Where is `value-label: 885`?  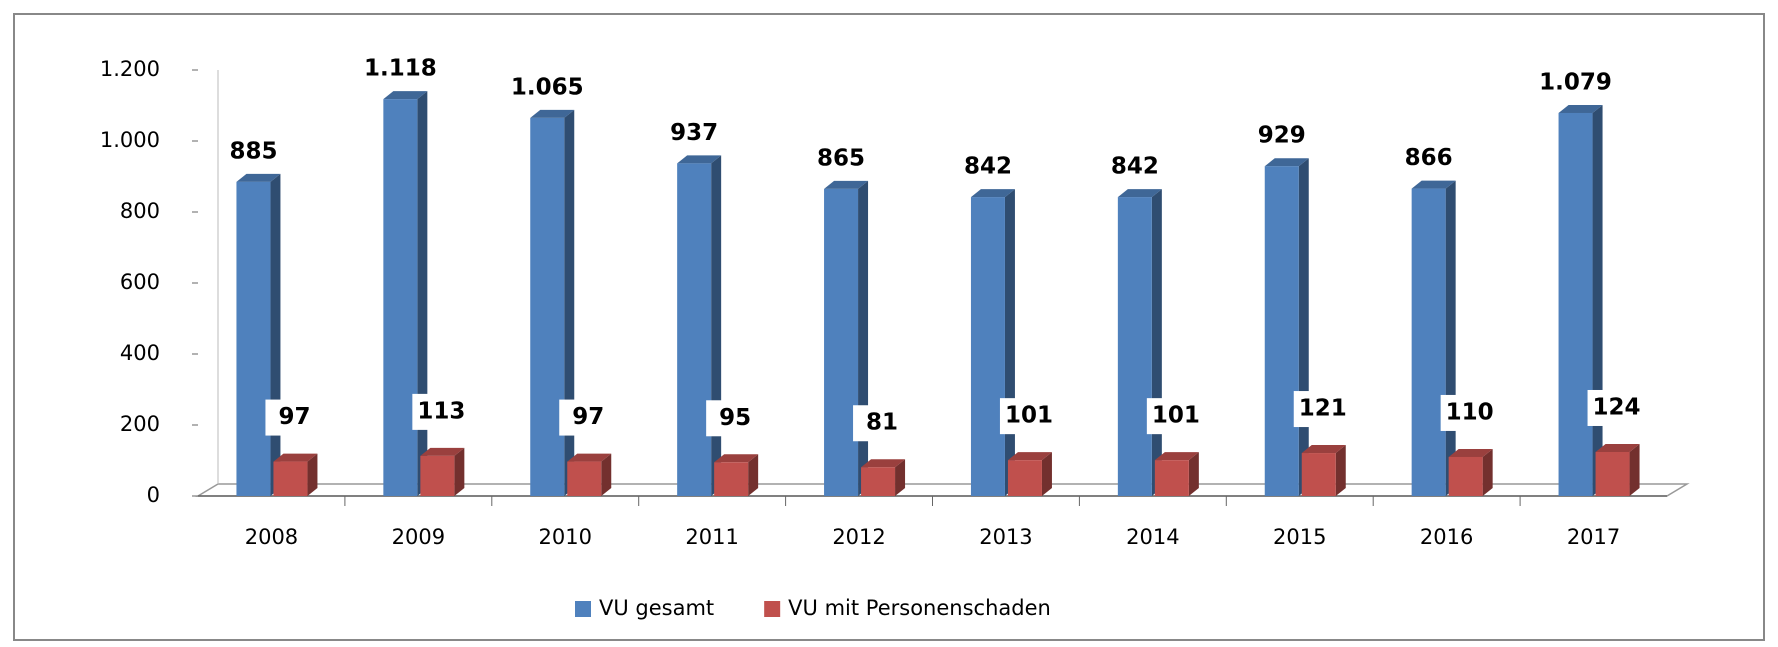
value-label: 885 is located at coordinates (253, 151).